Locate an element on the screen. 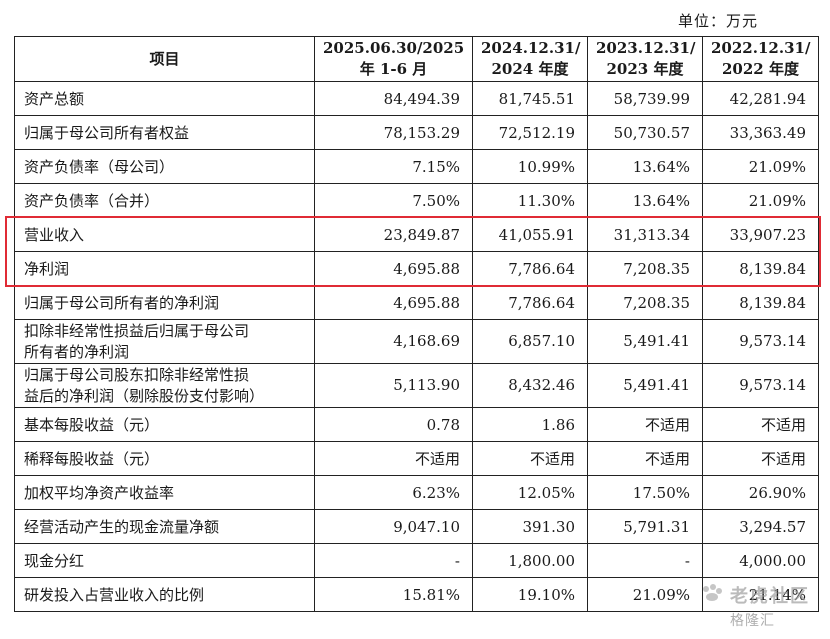  row-value: 12.05% is located at coordinates (530, 492).